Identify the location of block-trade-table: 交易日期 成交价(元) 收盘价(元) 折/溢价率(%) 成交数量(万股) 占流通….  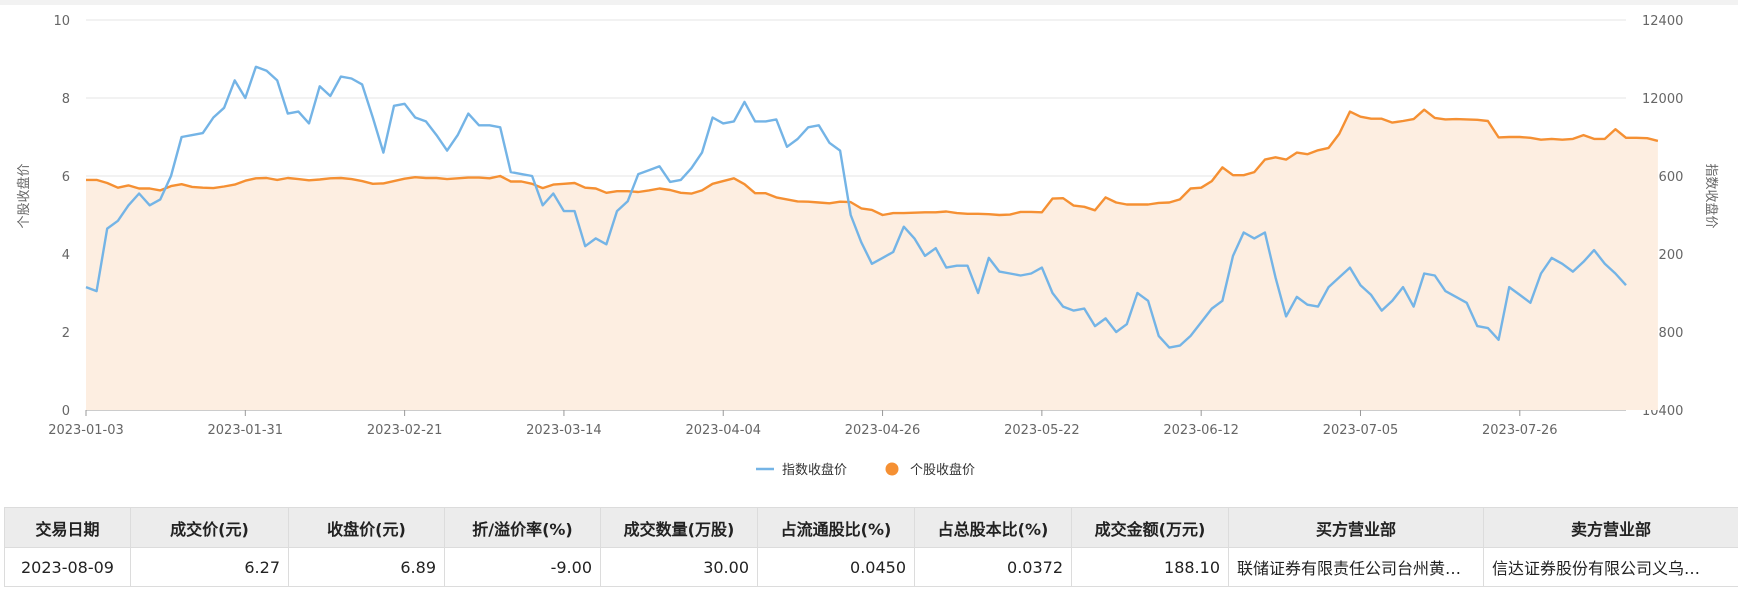
(871, 547).